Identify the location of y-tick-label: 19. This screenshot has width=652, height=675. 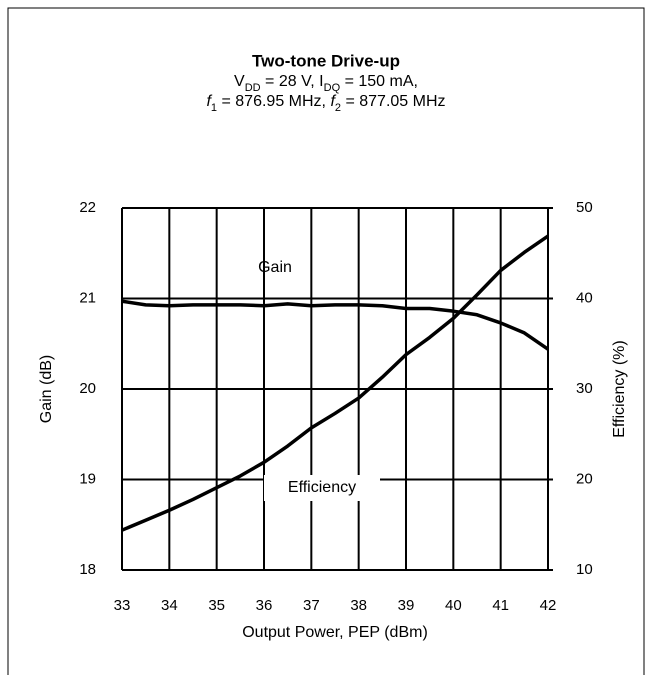
(87, 478).